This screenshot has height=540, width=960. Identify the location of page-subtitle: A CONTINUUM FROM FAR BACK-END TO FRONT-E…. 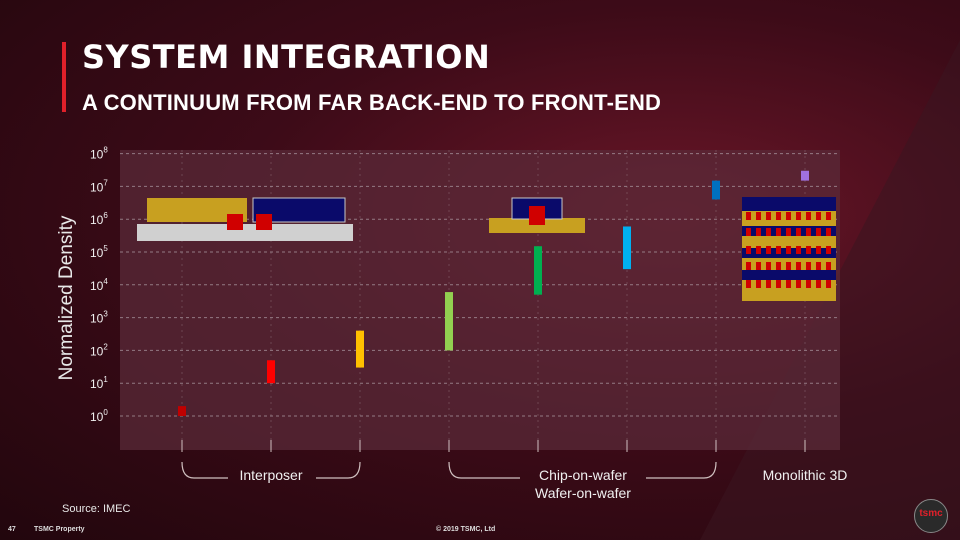
(372, 102).